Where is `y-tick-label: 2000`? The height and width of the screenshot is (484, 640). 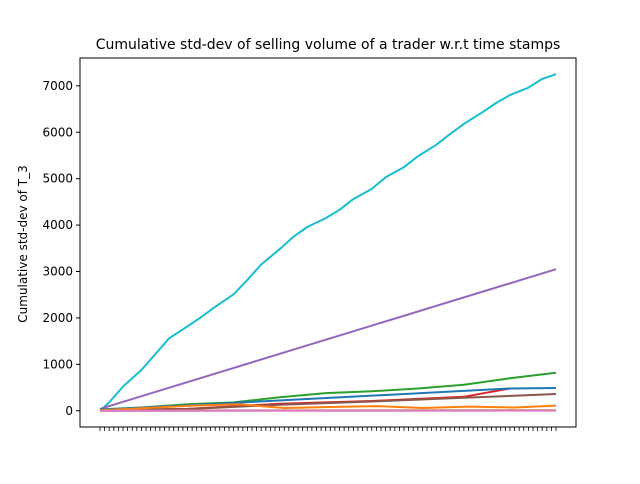 y-tick-label: 2000 is located at coordinates (57, 318).